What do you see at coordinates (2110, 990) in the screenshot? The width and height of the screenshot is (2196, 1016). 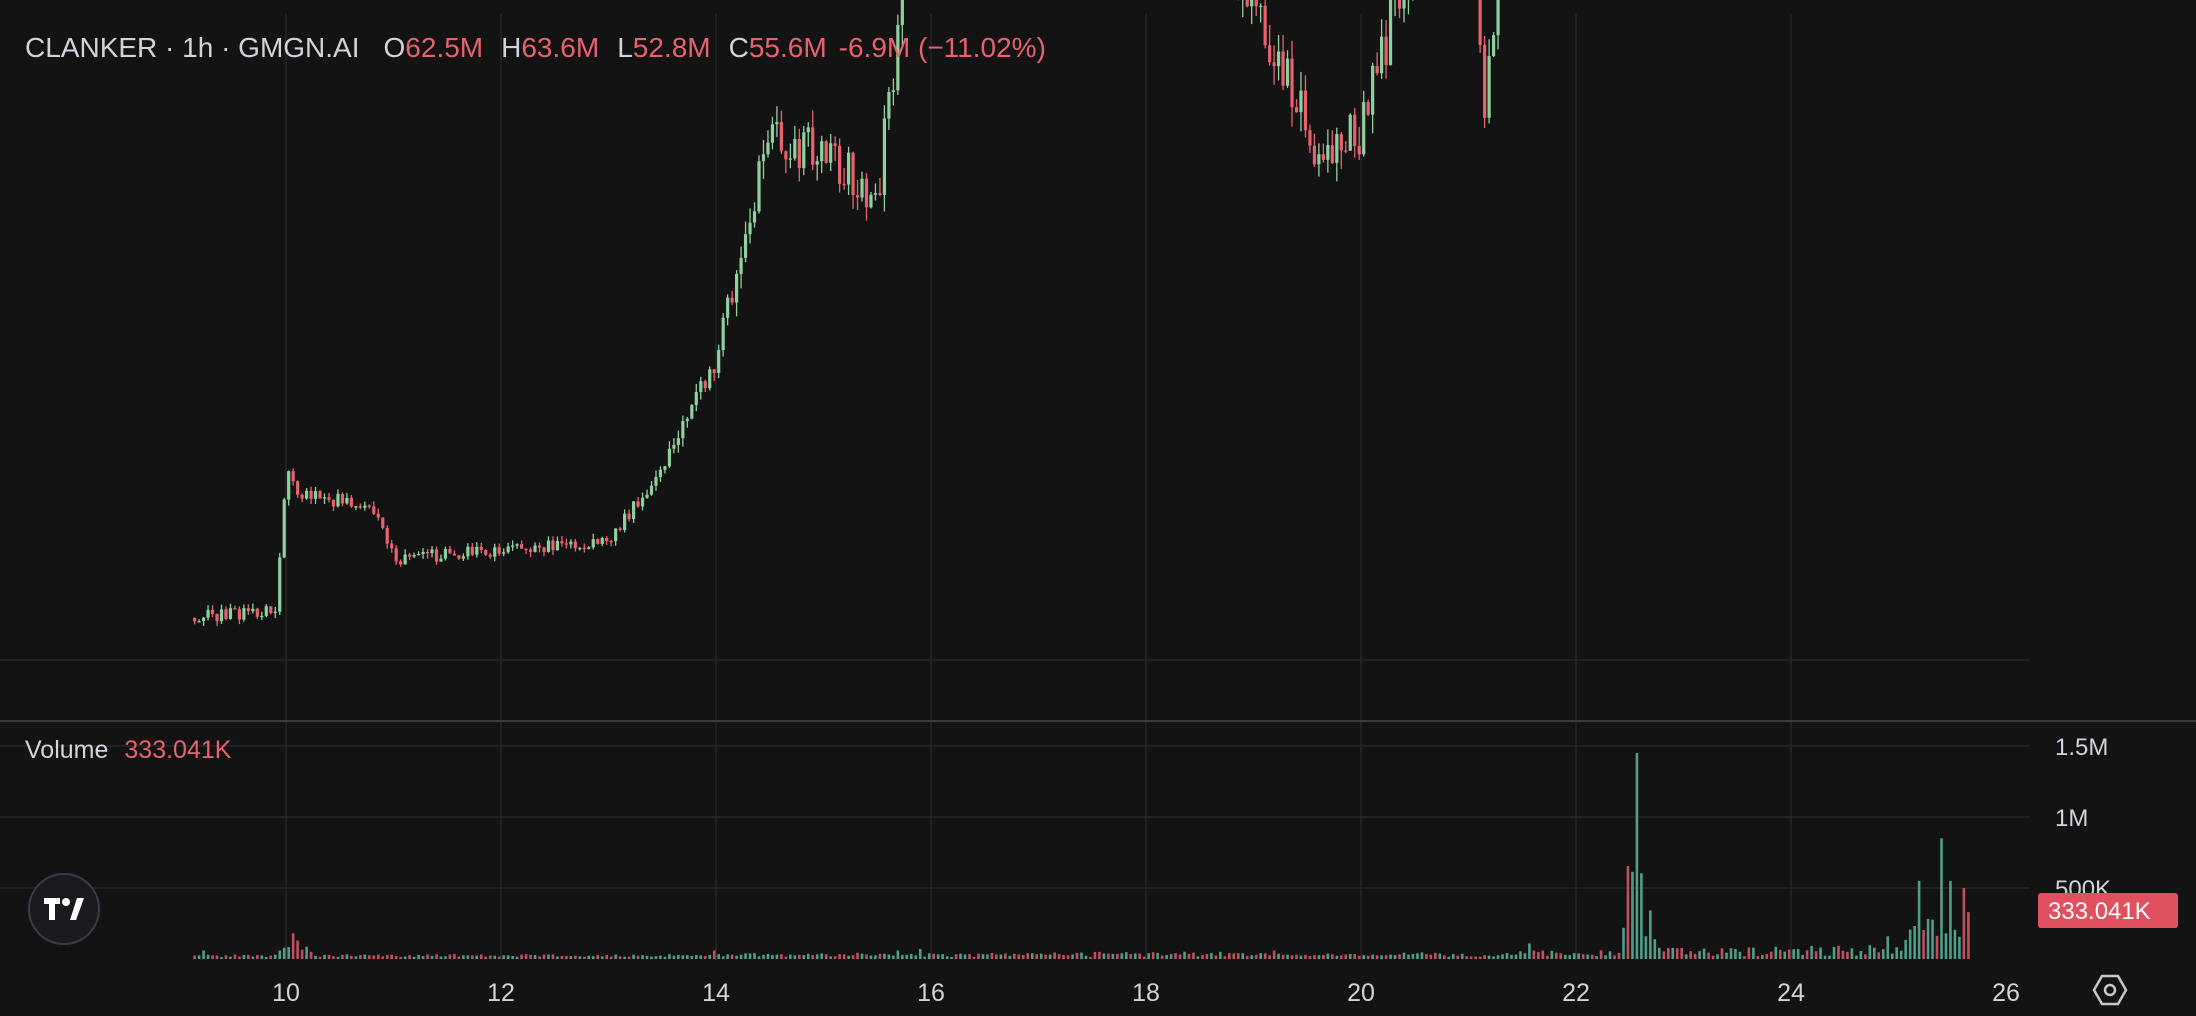 I see `settings-gear-icon` at bounding box center [2110, 990].